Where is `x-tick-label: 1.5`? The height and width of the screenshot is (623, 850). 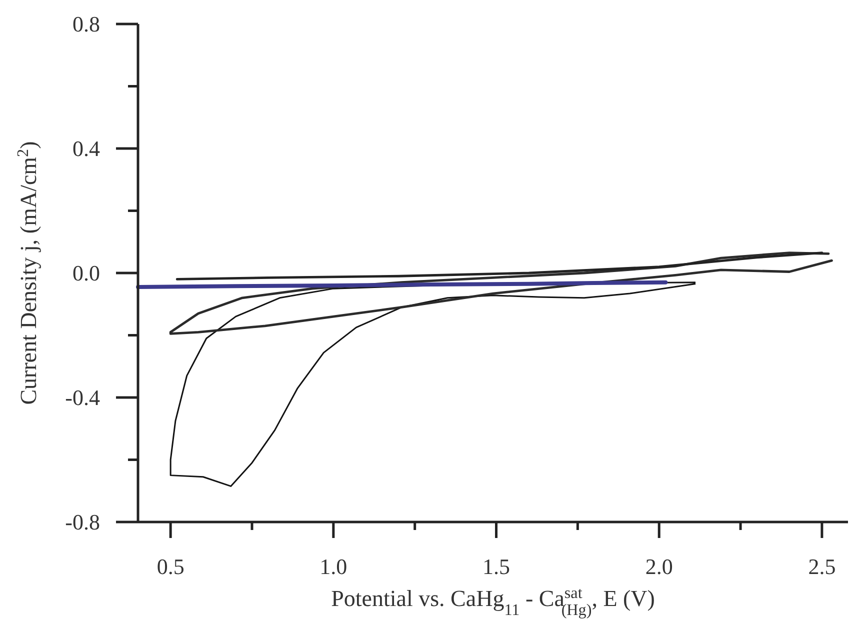 x-tick-label: 1.5 is located at coordinates (496, 566).